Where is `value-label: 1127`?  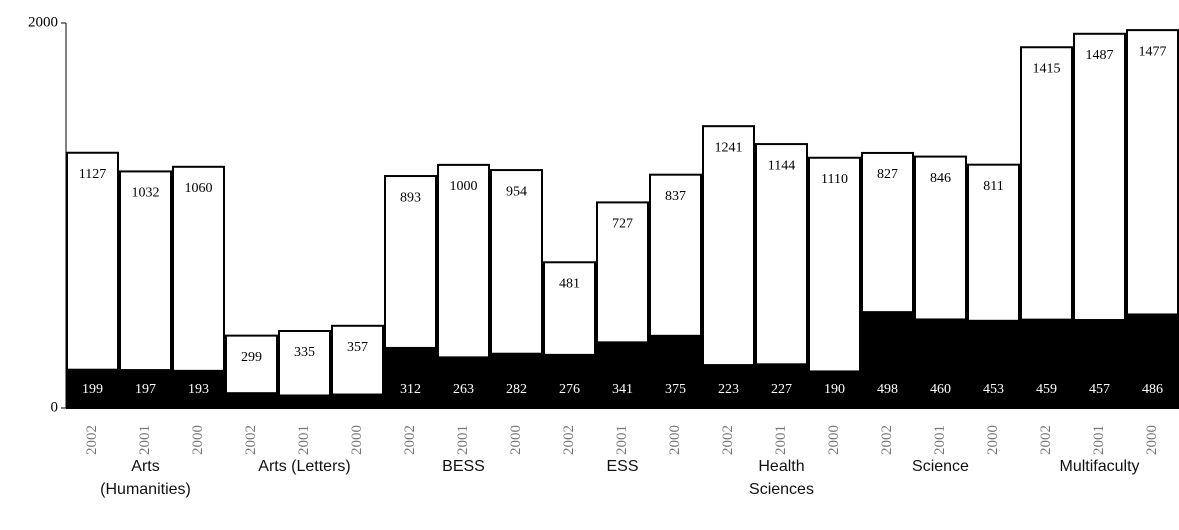 value-label: 1127 is located at coordinates (92, 174).